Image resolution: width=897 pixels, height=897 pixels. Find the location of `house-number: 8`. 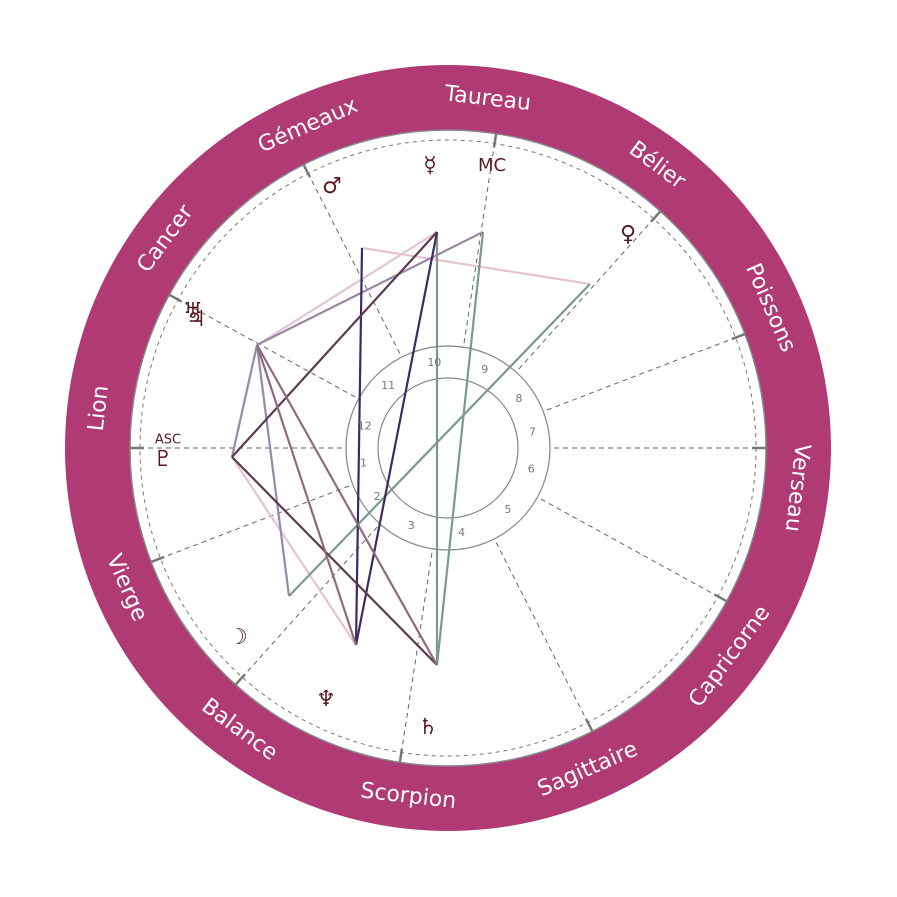

house-number: 8 is located at coordinates (518, 398).